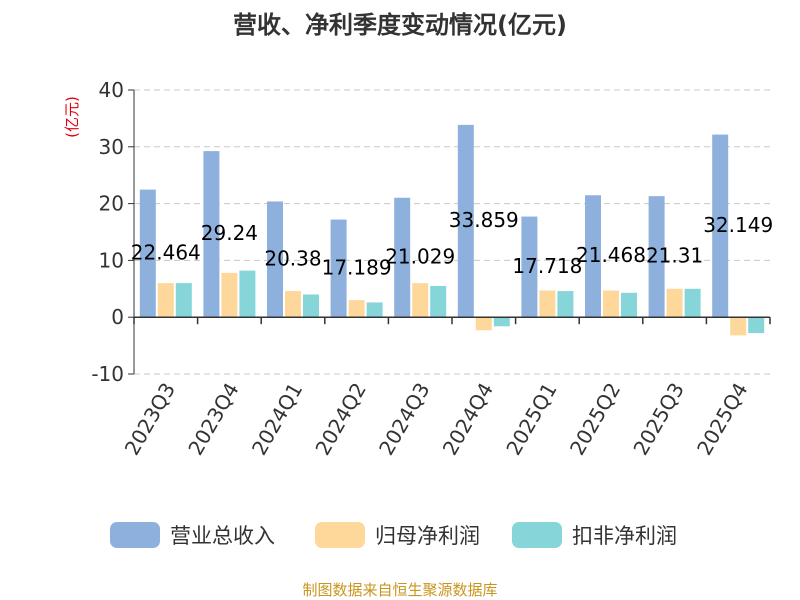 This screenshot has height=600, width=800. Describe the element at coordinates (468, 419) in the screenshot. I see `x-tick-label: 2024Q4` at that location.